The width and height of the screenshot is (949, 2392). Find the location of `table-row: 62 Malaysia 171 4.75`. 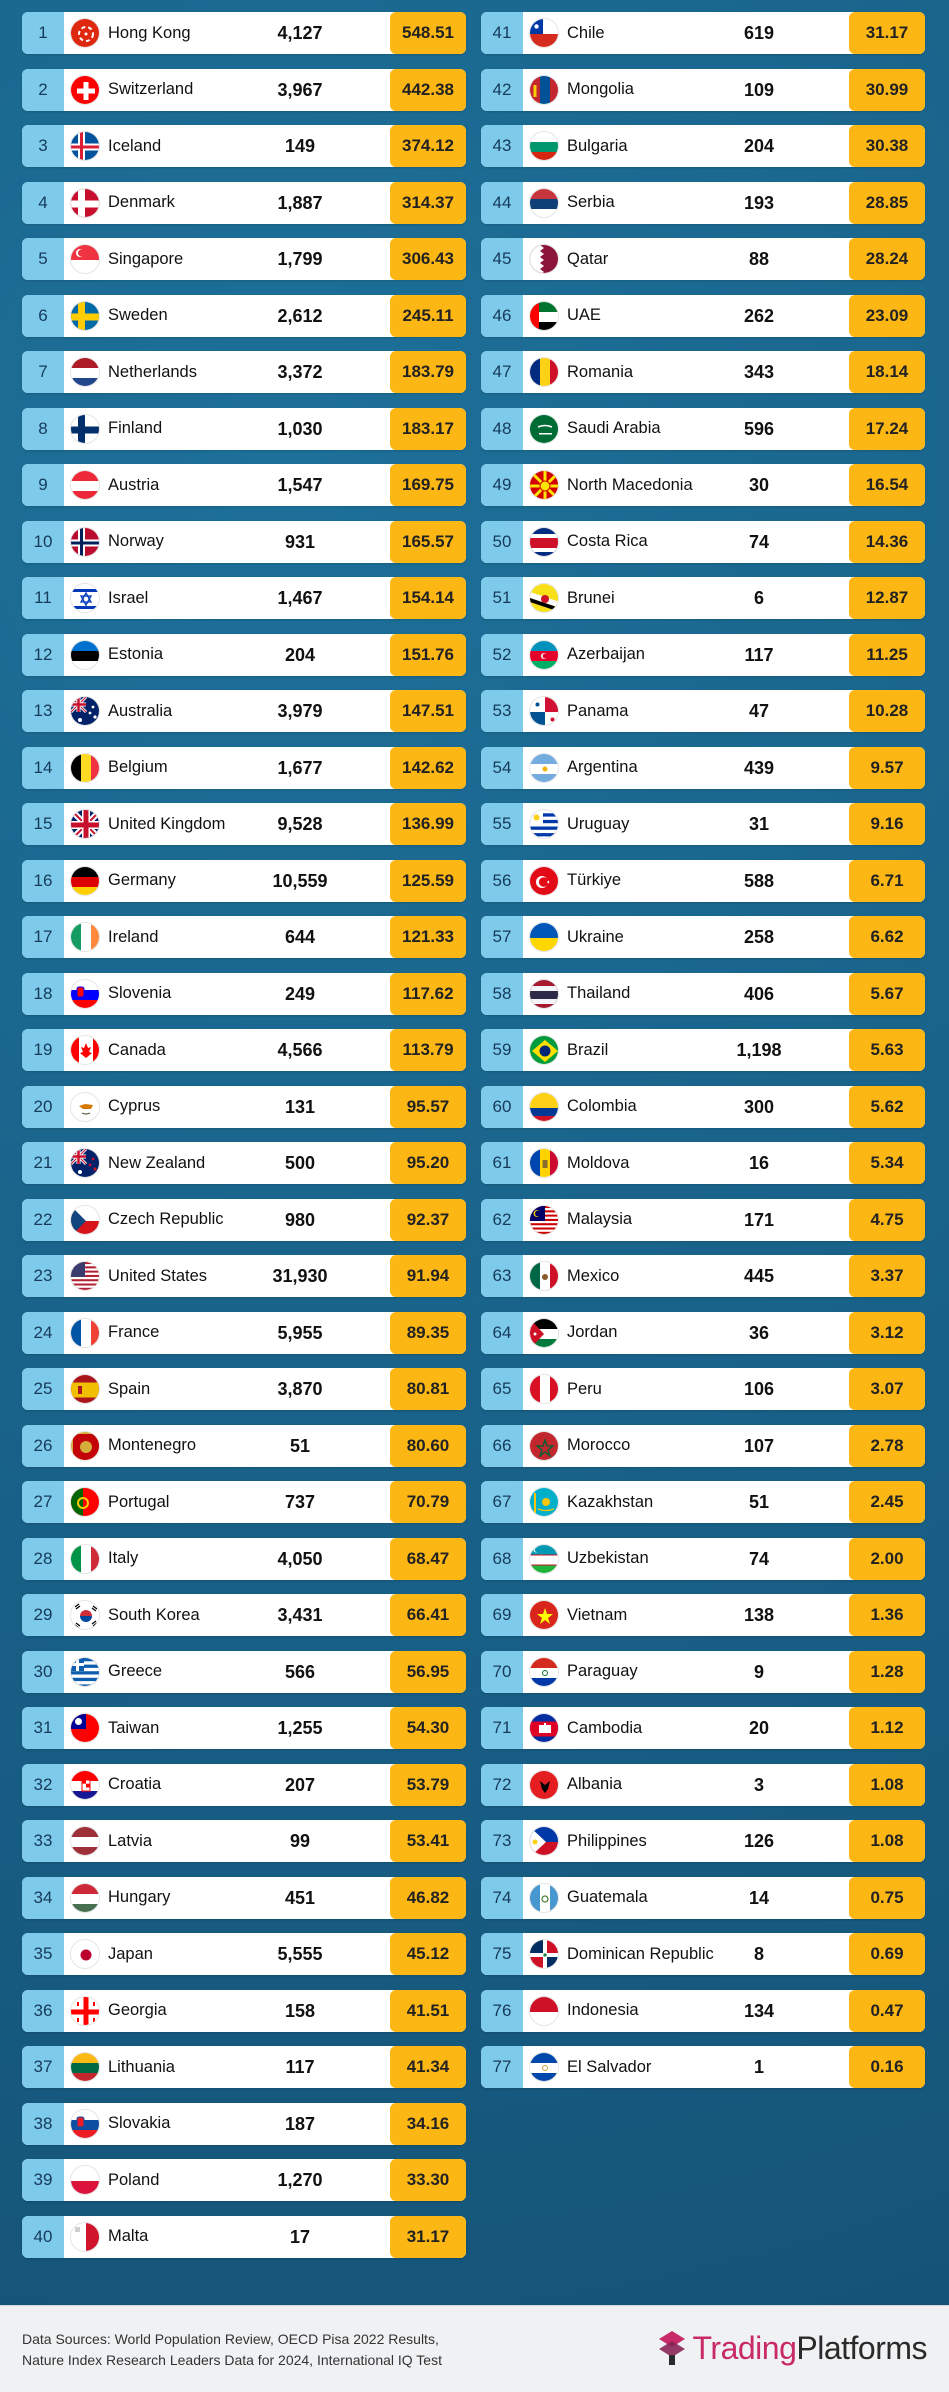

table-row: 62 Malaysia 171 4.75 is located at coordinates (703, 1219).